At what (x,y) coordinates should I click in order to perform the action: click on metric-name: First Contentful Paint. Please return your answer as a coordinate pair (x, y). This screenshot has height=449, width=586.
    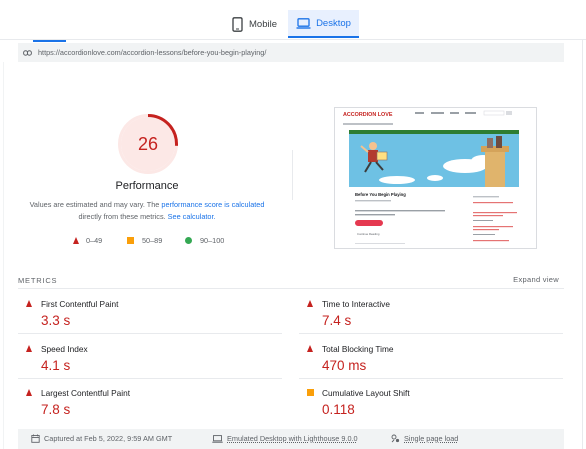
    Looking at the image, I should click on (80, 304).